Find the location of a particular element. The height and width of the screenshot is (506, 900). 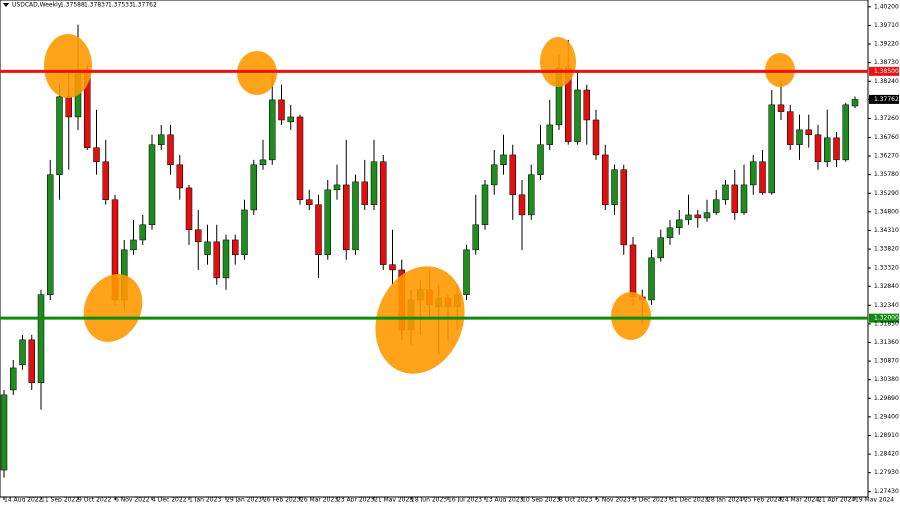

y-tick-label: 1.30870 is located at coordinates (886, 361).